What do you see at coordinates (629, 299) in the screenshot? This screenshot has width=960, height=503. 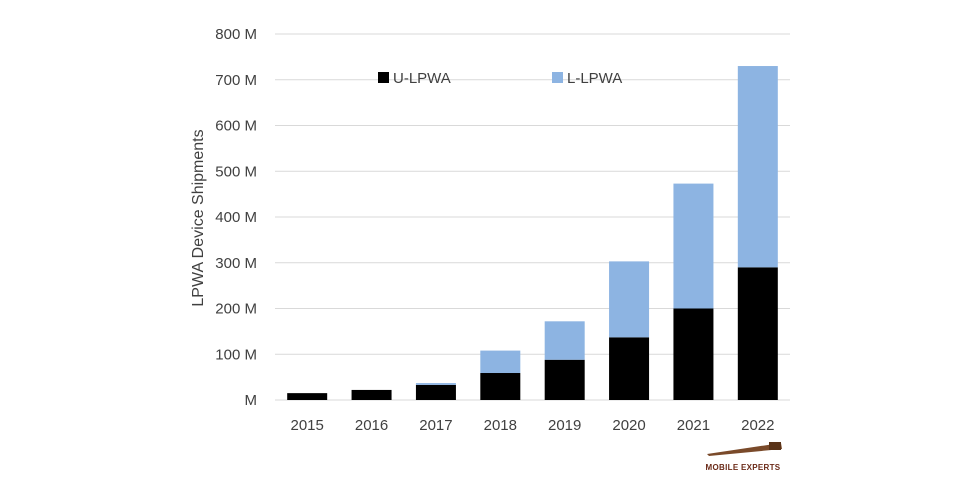 I see `bar-l-lpwa-2020` at bounding box center [629, 299].